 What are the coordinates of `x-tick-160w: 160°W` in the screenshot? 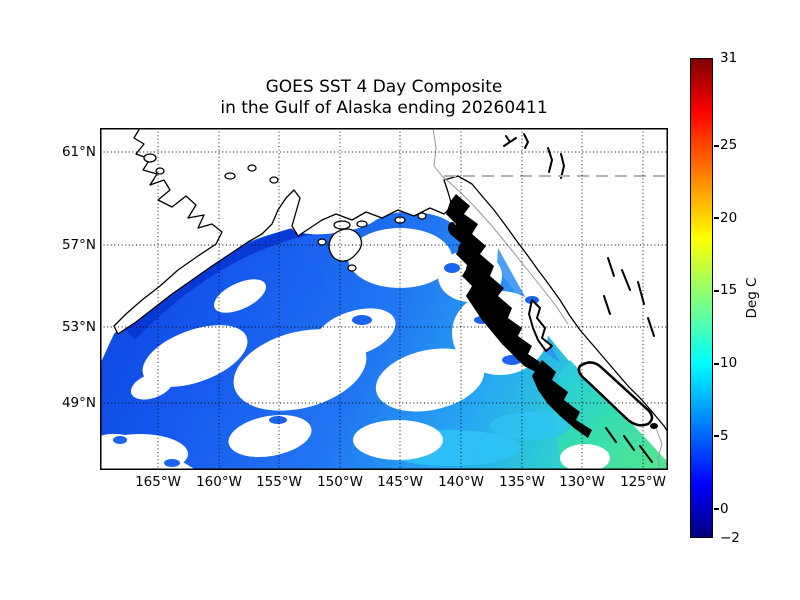 It's located at (219, 482).